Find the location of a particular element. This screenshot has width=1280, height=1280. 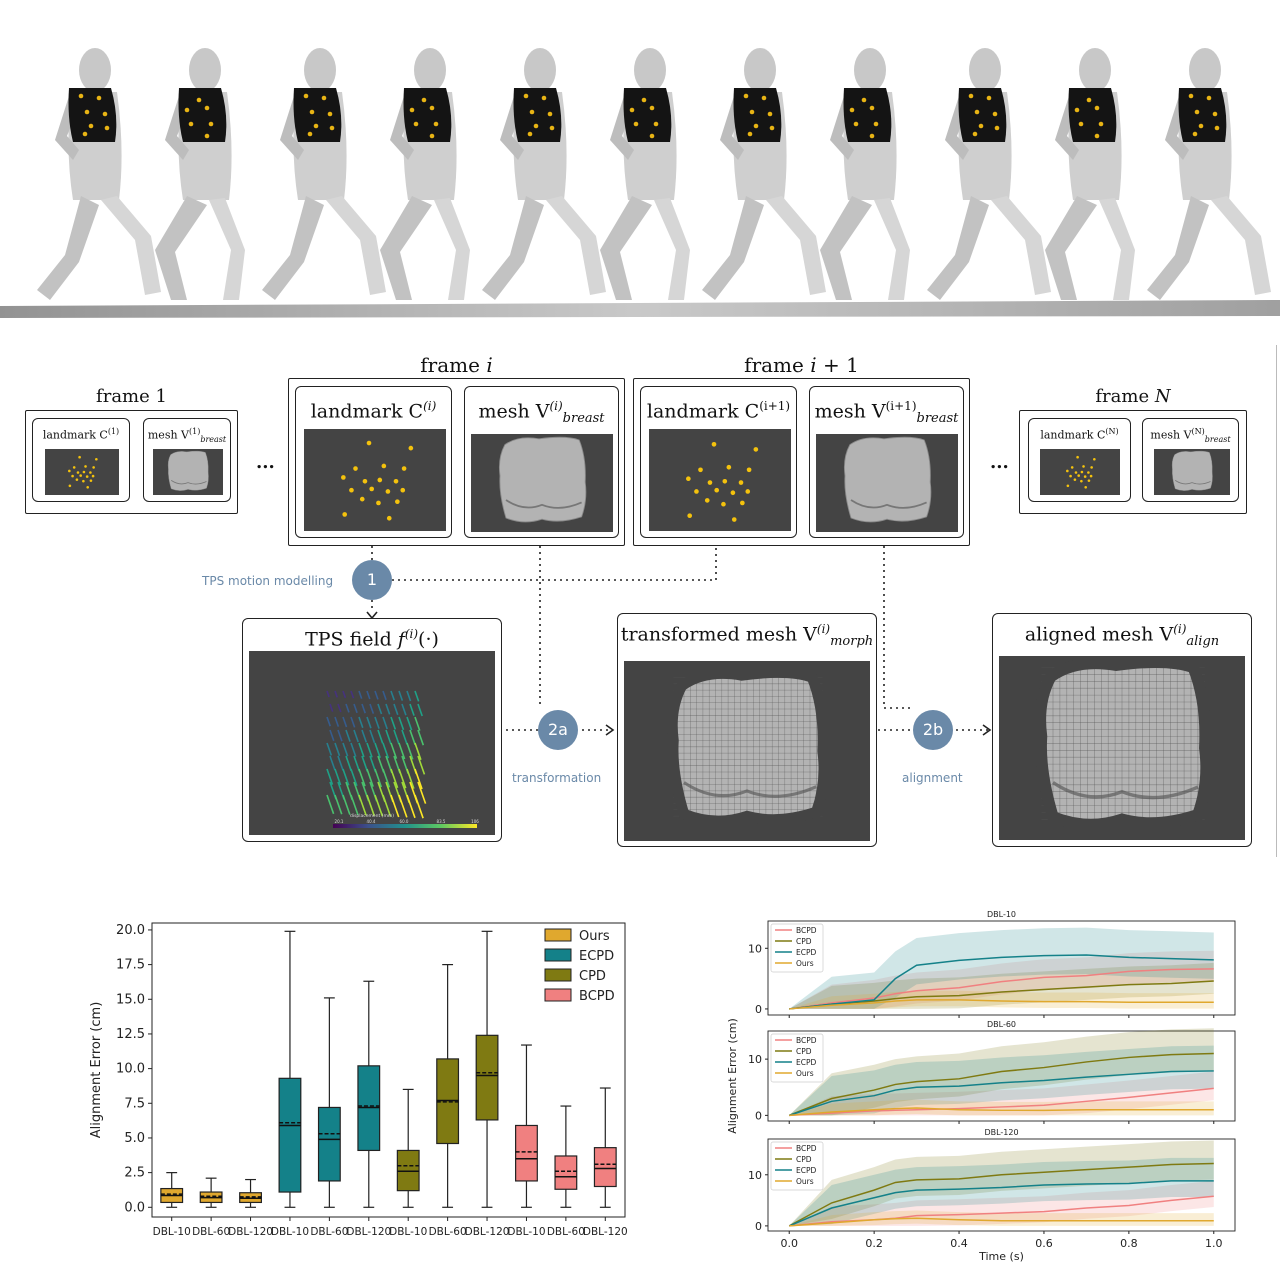

legend-swatch is located at coordinates (558, 995).